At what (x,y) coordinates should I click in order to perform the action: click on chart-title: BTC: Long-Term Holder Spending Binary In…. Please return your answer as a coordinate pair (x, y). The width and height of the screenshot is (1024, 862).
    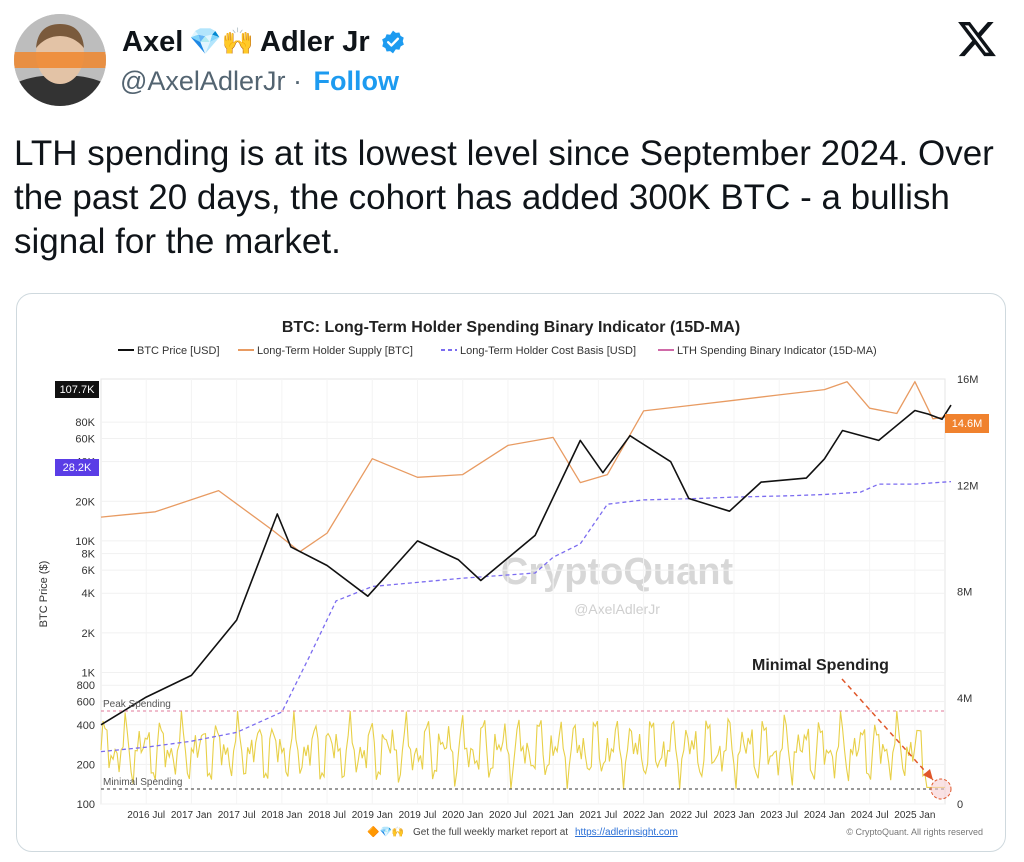
    Looking at the image, I should click on (511, 327).